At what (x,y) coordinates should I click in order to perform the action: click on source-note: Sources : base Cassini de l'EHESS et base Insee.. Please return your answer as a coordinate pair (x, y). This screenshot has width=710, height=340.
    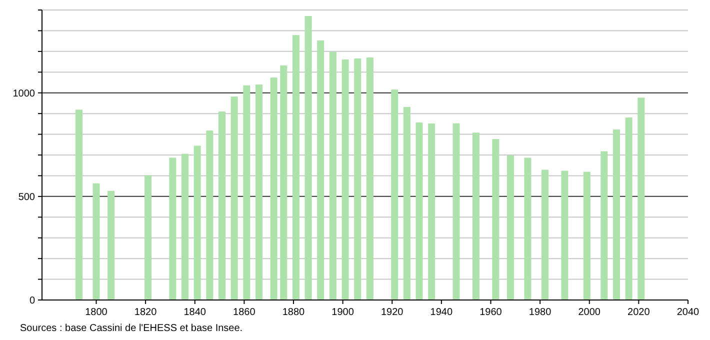
    Looking at the image, I should click on (131, 328).